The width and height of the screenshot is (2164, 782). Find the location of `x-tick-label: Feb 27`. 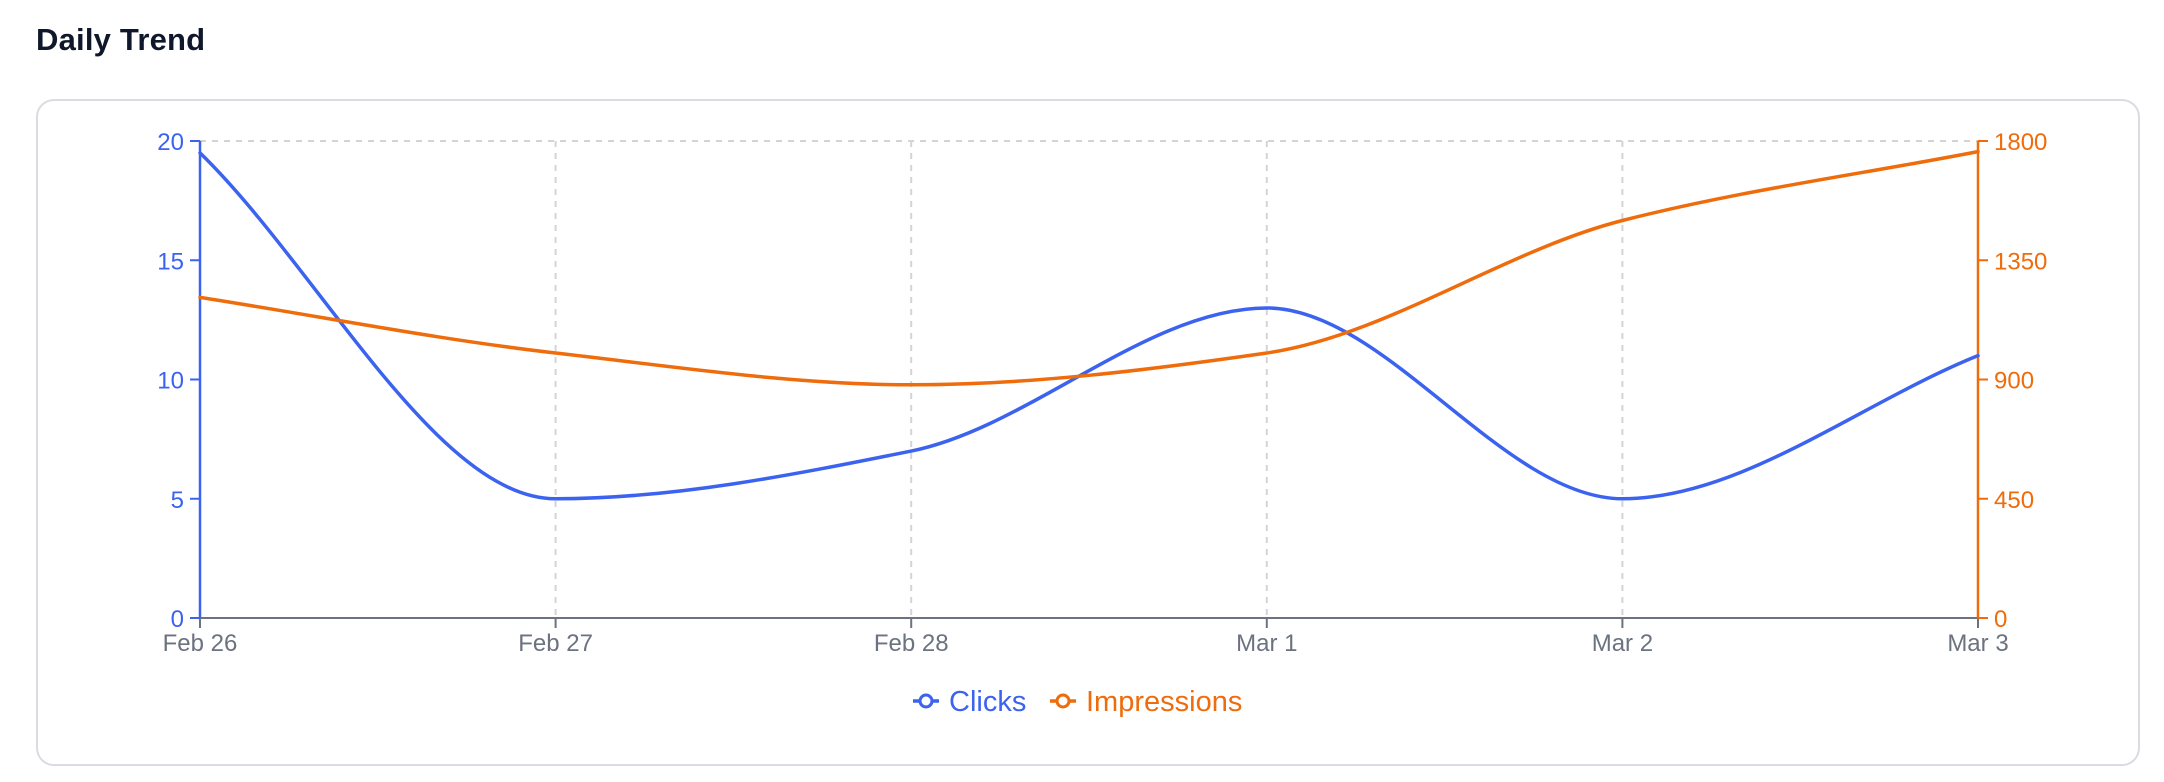

x-tick-label: Feb 27 is located at coordinates (555, 643).